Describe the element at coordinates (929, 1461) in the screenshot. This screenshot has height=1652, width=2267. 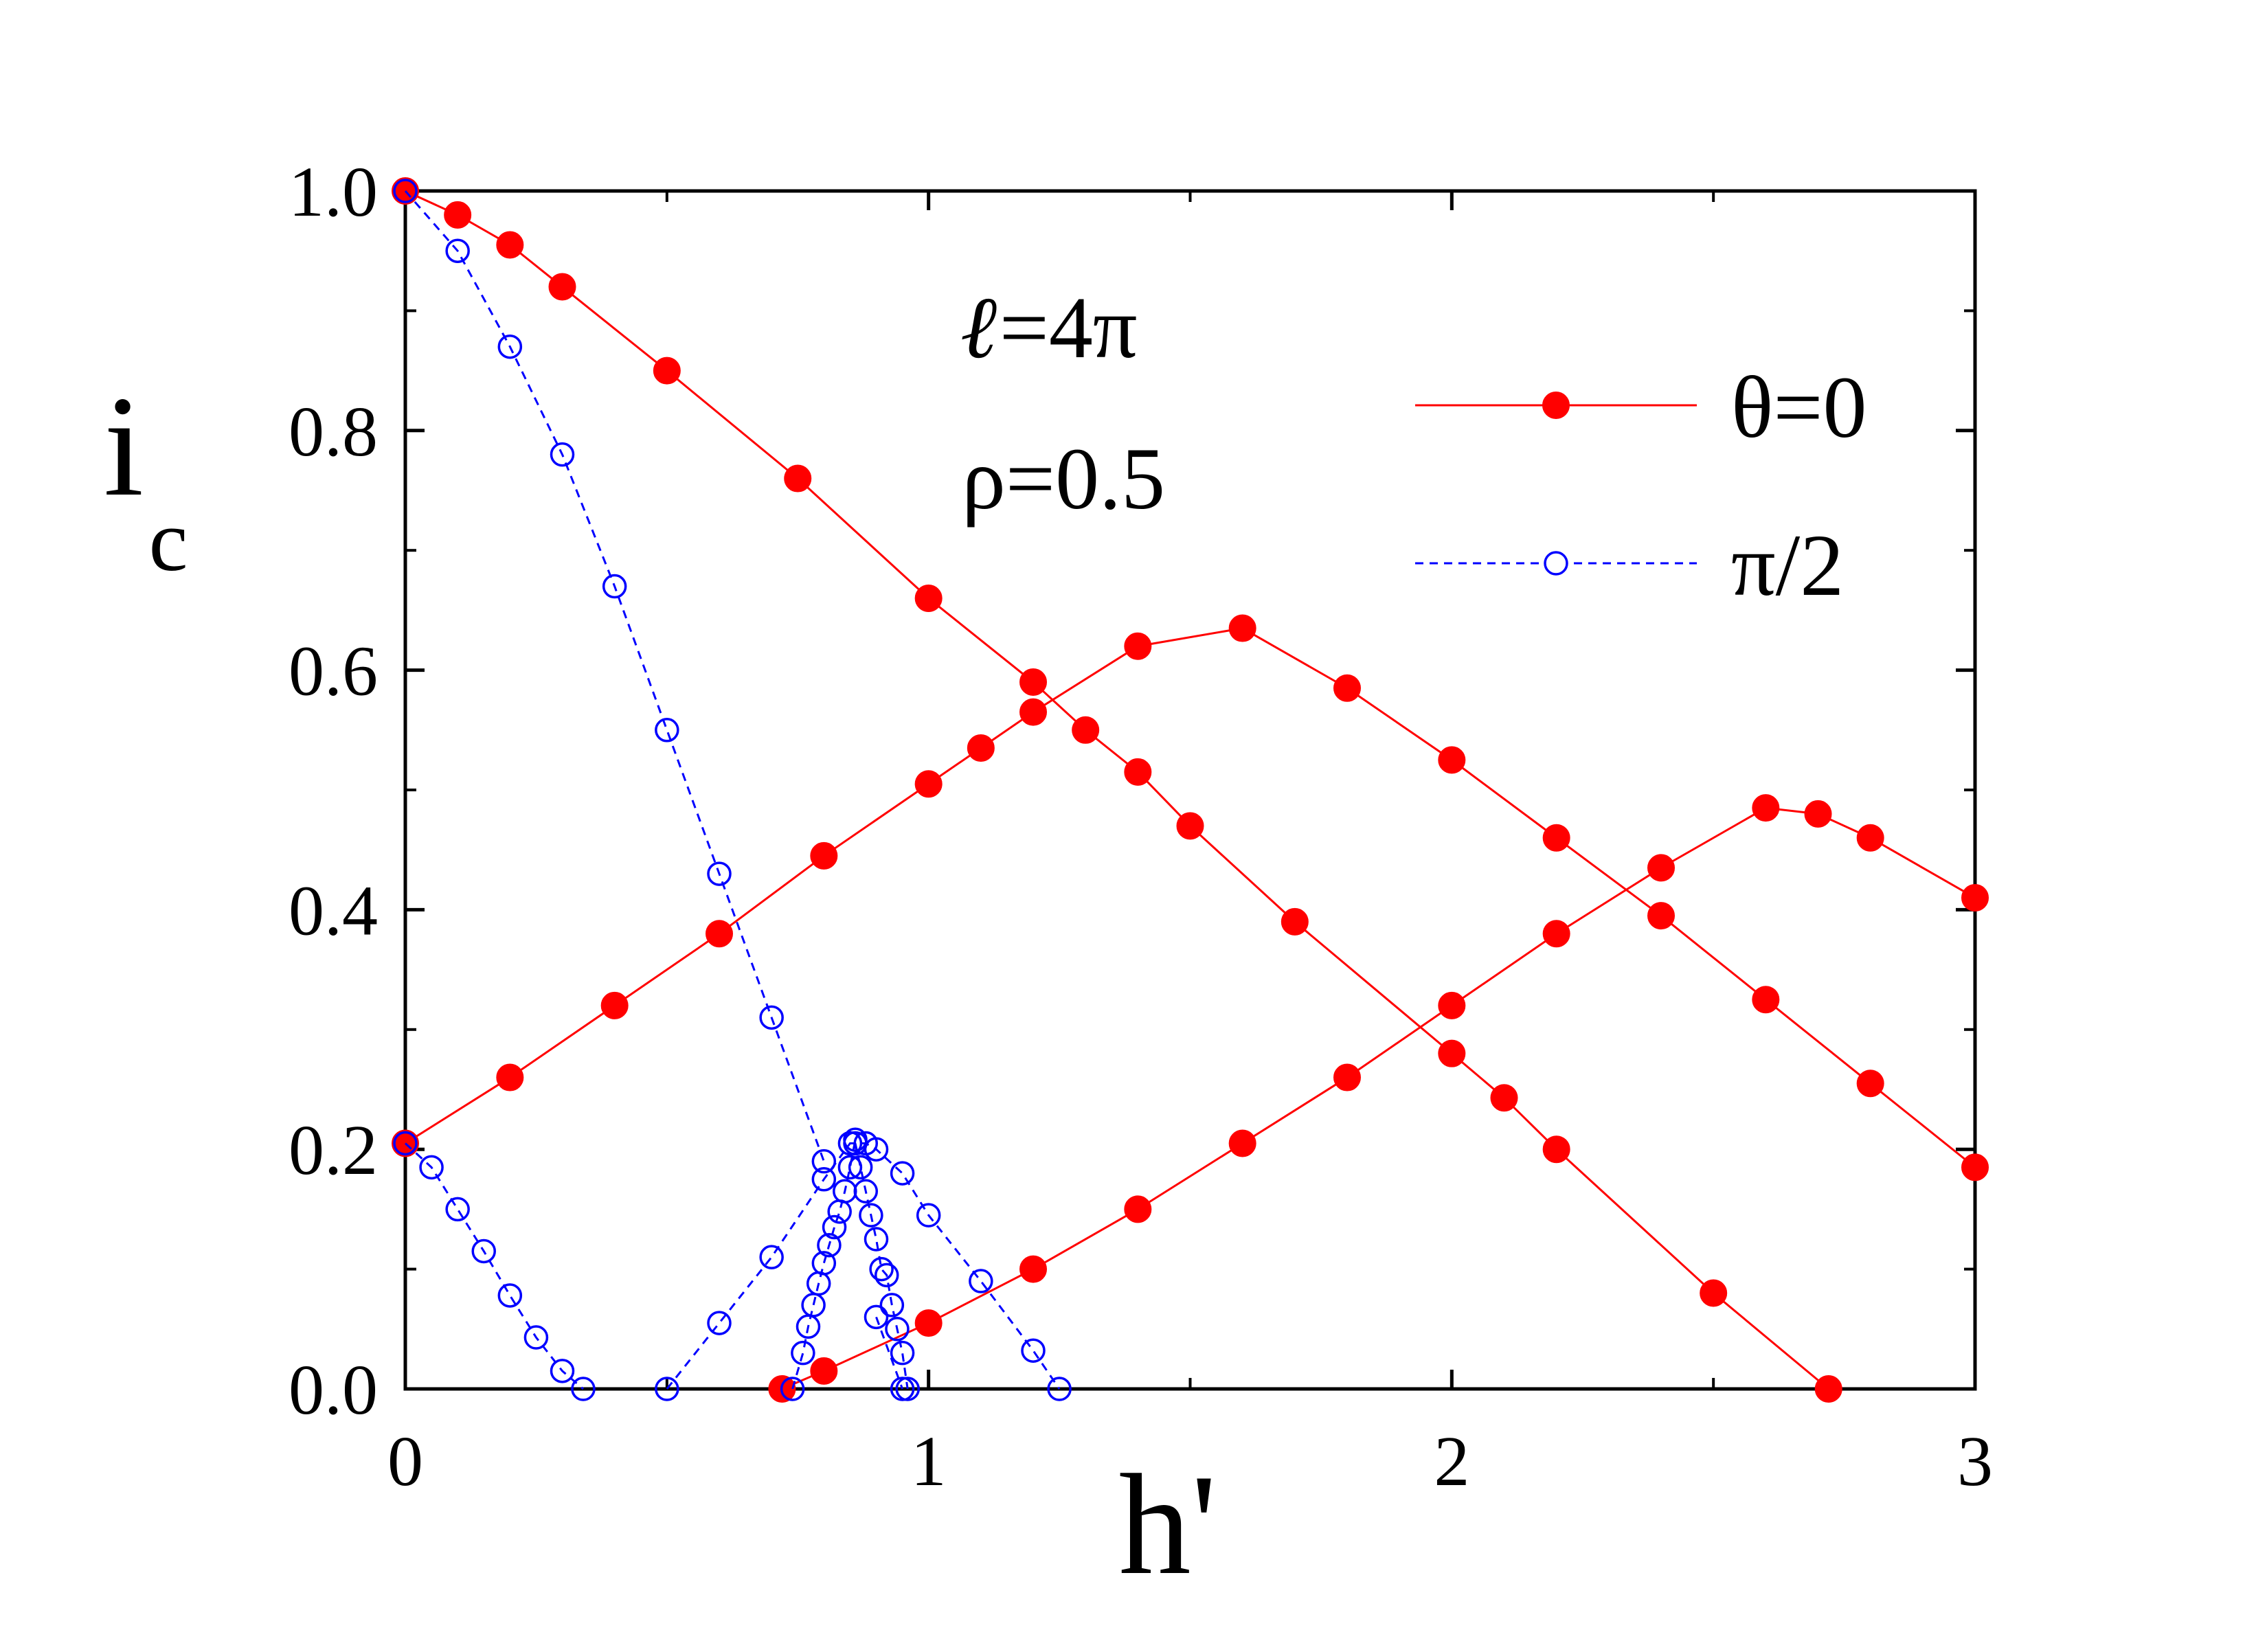
I see `x-tick-label: 1` at that location.